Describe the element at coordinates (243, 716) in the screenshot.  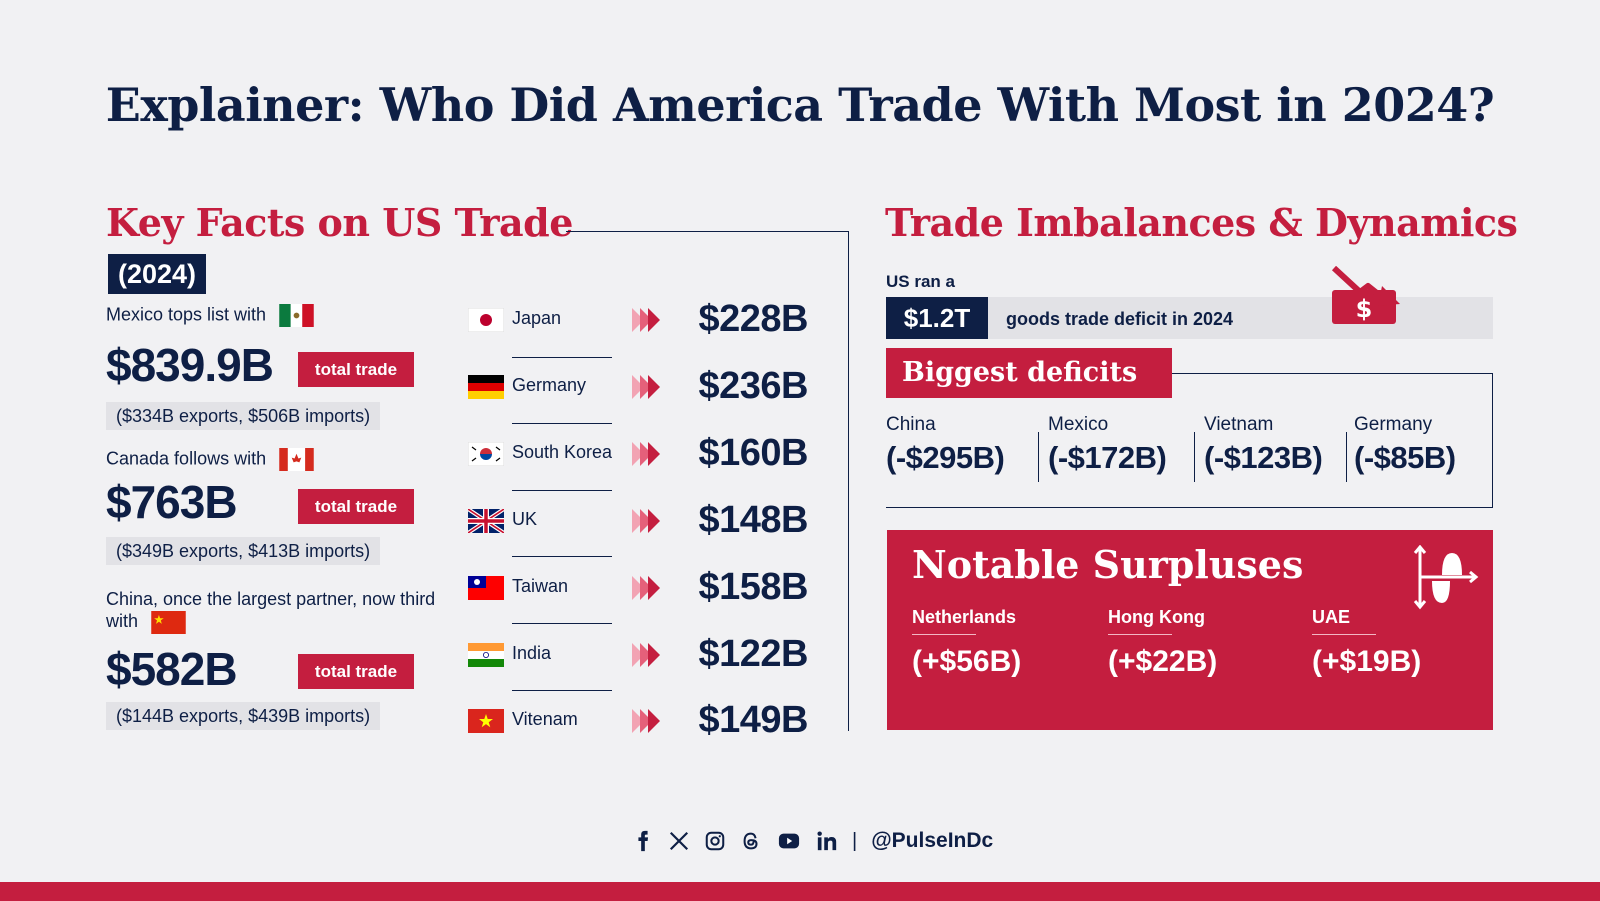
I see `fact-detail-china: ($144B exports, $439B imports)` at that location.